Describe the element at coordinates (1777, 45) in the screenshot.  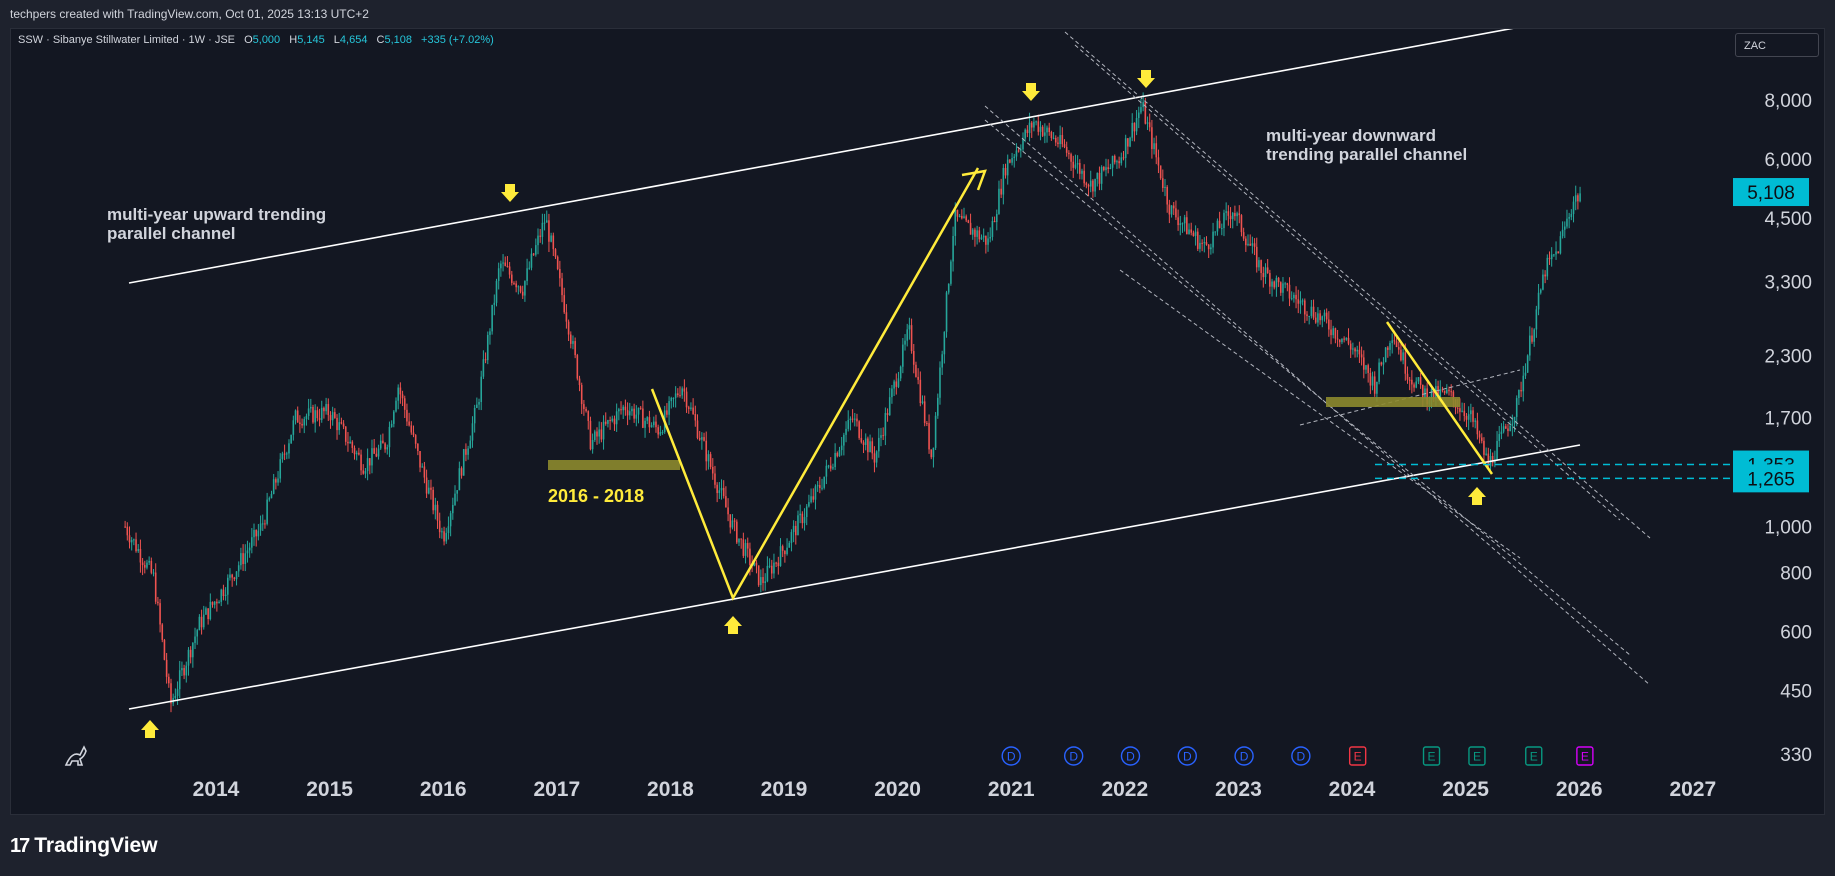
I see `currency-selector: ZAC` at that location.